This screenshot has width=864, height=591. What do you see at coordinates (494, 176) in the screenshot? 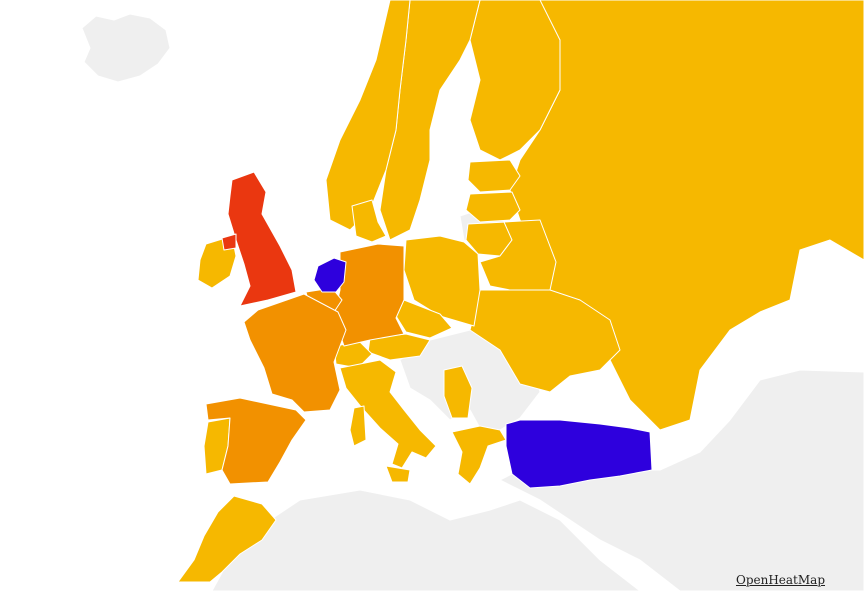
I see `region-estonia` at bounding box center [494, 176].